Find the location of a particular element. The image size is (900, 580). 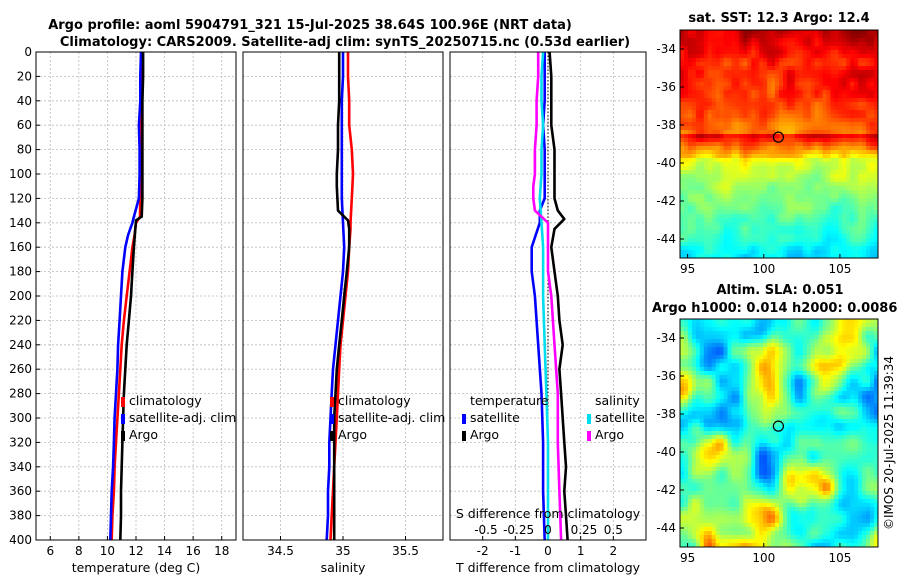

copyright-stamp: ©IMOS 20-Jul-2025 11:39:34 is located at coordinates (889, 443).